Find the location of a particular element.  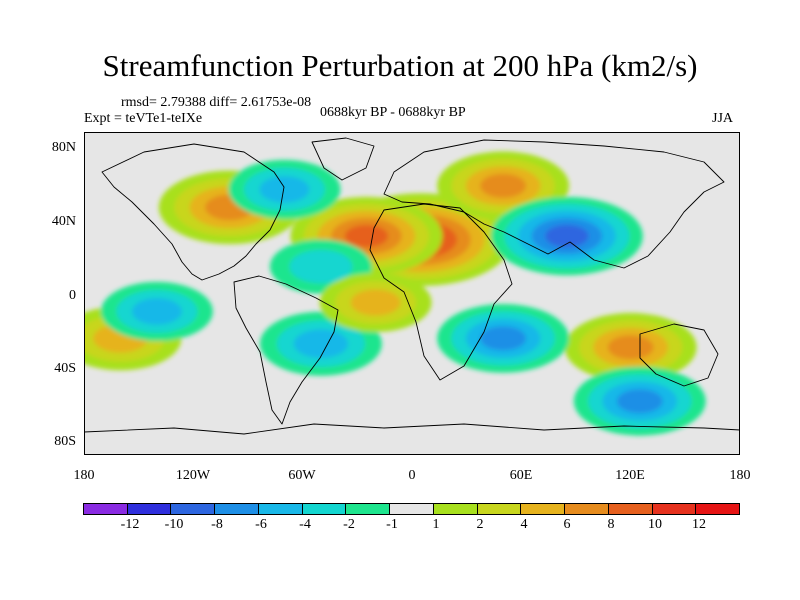

africa-coast is located at coordinates (441, 292).